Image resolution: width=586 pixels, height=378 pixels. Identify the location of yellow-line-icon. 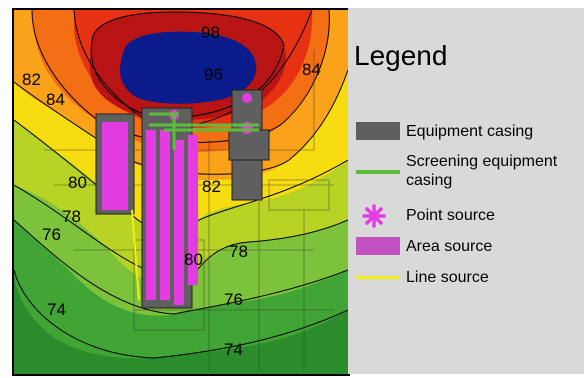
(378, 277).